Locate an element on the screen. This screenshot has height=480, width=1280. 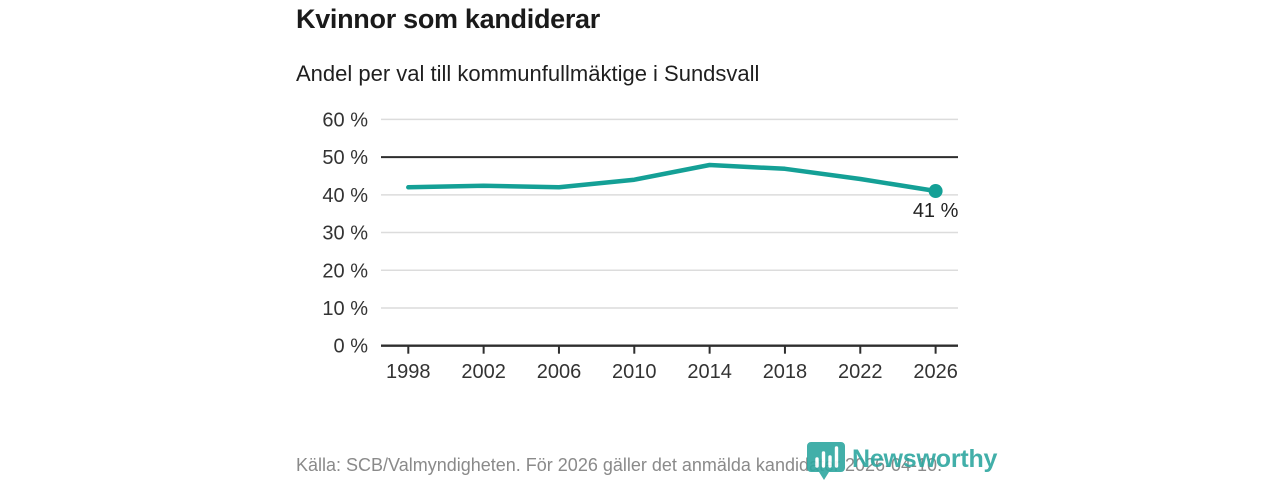
x-tick-label: 2018 is located at coordinates (785, 372).